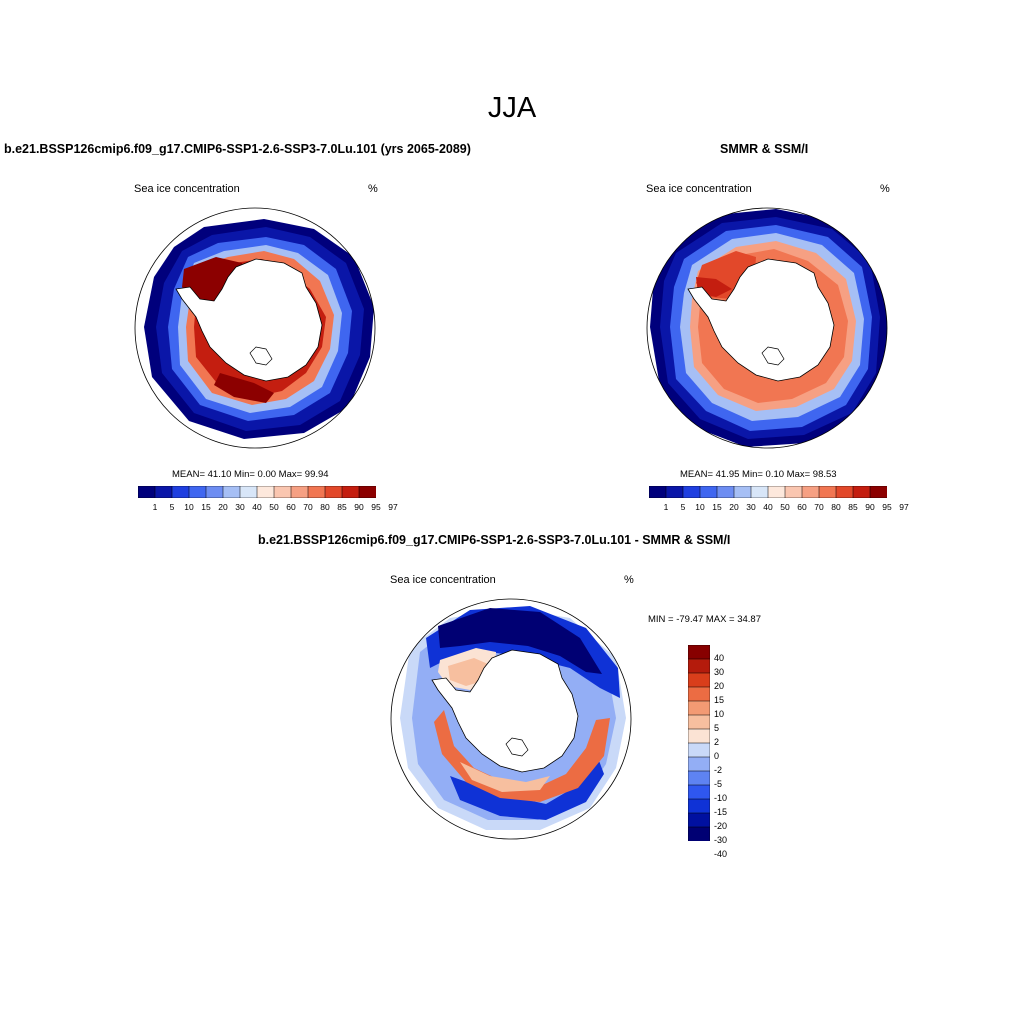  Describe the element at coordinates (705, 619) in the screenshot. I see `diff-stats: MIN = -79.47 MAX = 34.87` at that location.